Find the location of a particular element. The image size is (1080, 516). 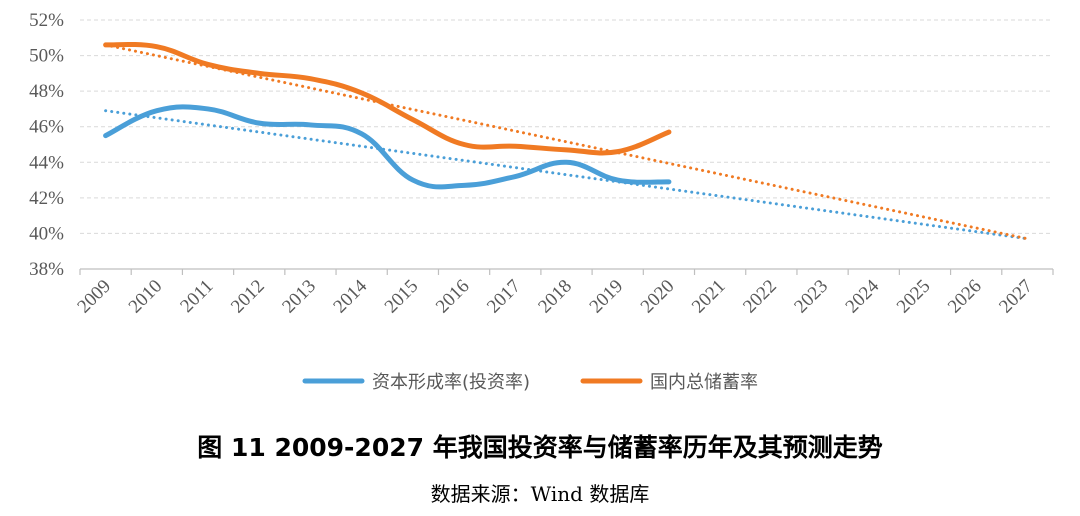

x-tick-label: 2013 is located at coordinates (299, 297).